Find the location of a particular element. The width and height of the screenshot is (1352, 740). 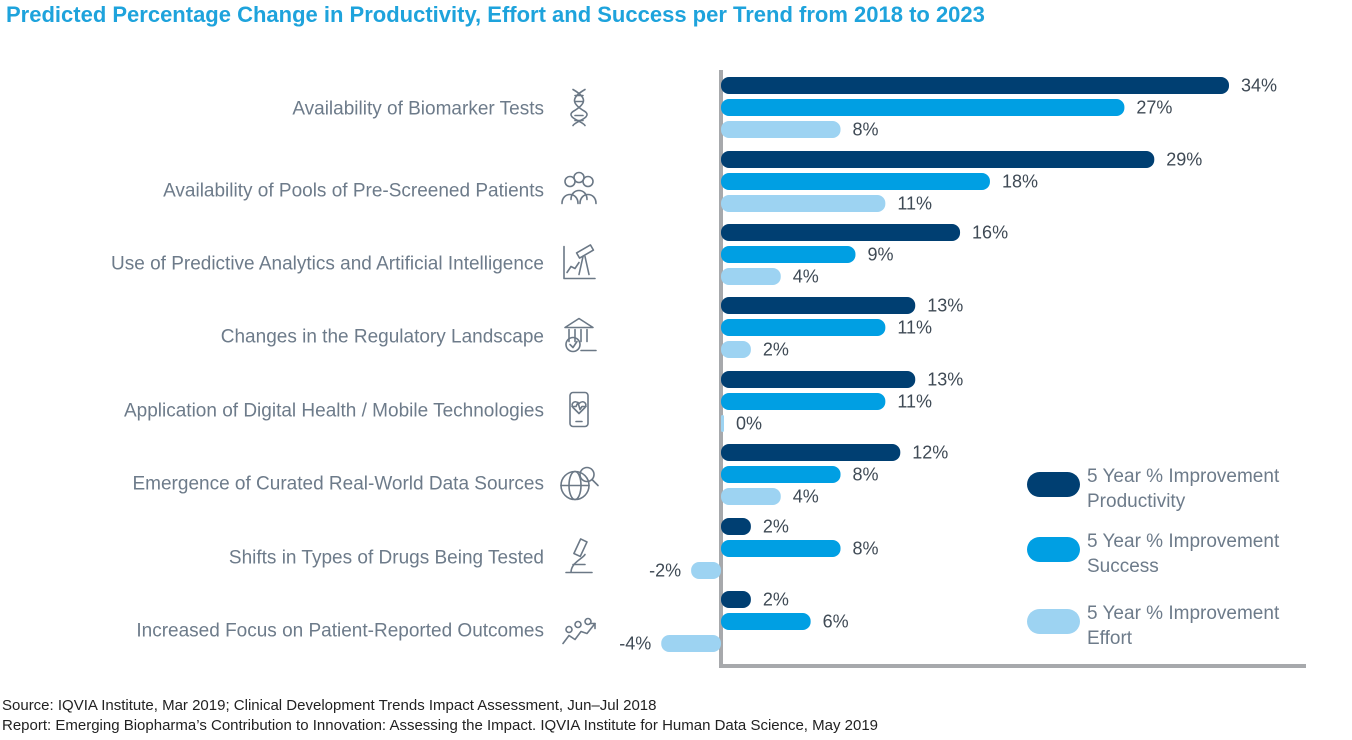

category-label: Availability of Biomarker Tests is located at coordinates (418, 109).